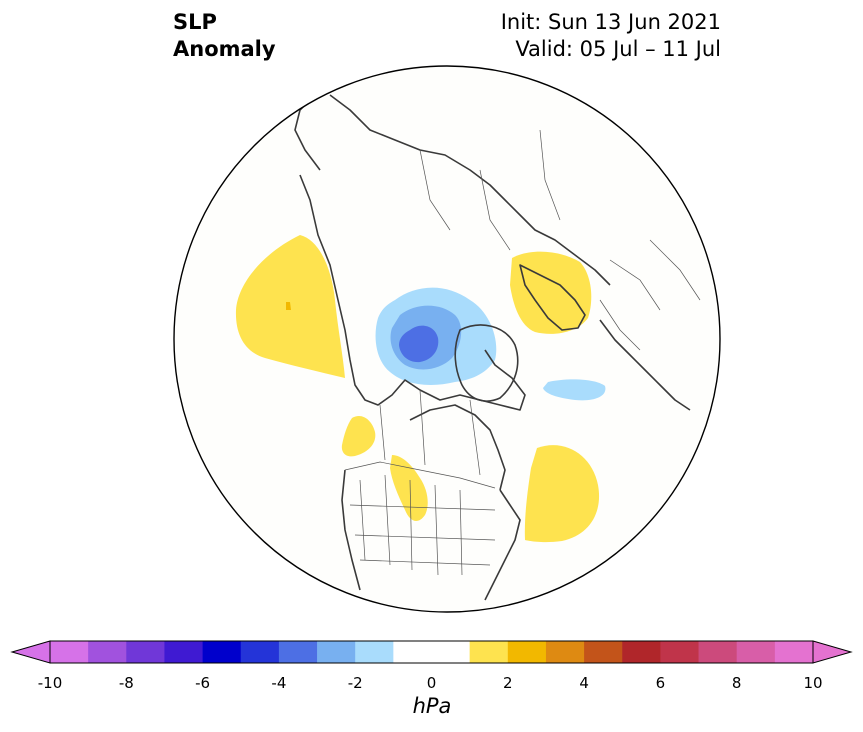  I want to click on coast-scandinavia, so click(552, 297).